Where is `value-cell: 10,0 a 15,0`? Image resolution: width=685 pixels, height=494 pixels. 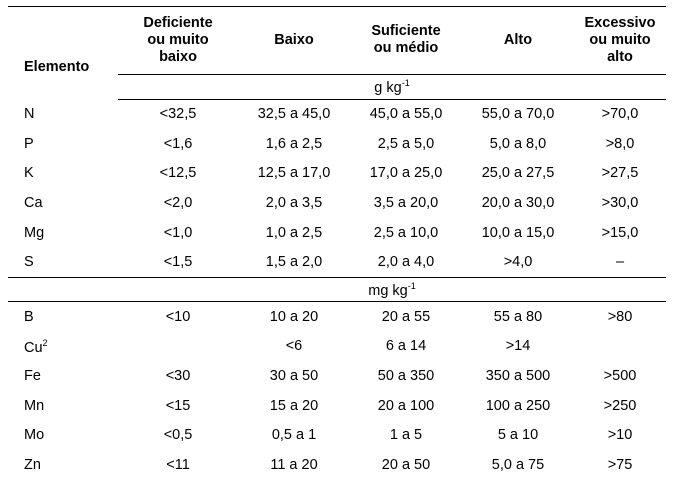 value-cell: 10,0 a 15,0 is located at coordinates (518, 232).